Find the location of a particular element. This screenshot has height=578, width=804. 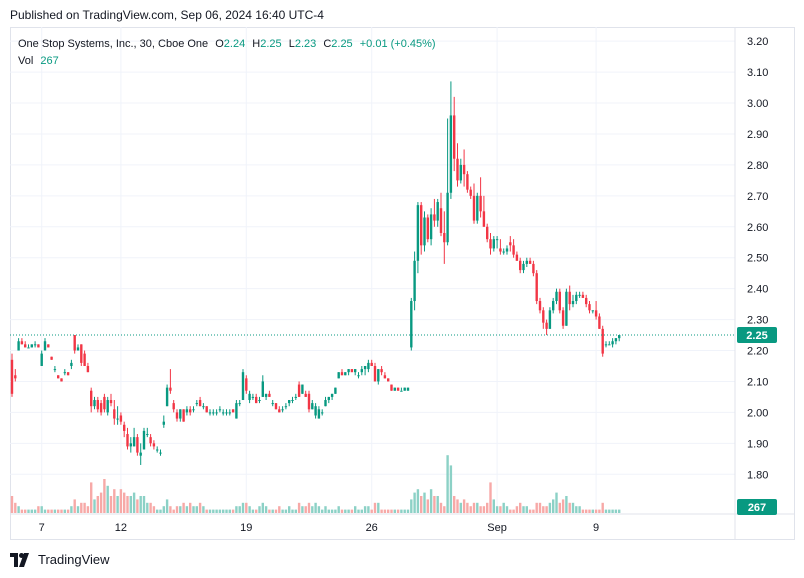

y-tick-label: 1.90 is located at coordinates (757, 444).